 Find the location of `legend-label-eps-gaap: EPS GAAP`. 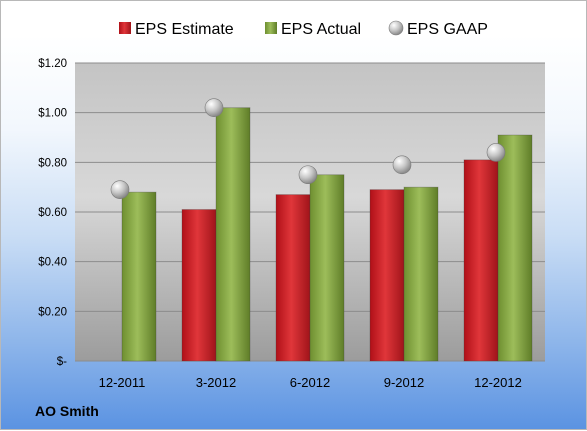

legend-label-eps-gaap: EPS GAAP is located at coordinates (447, 29).